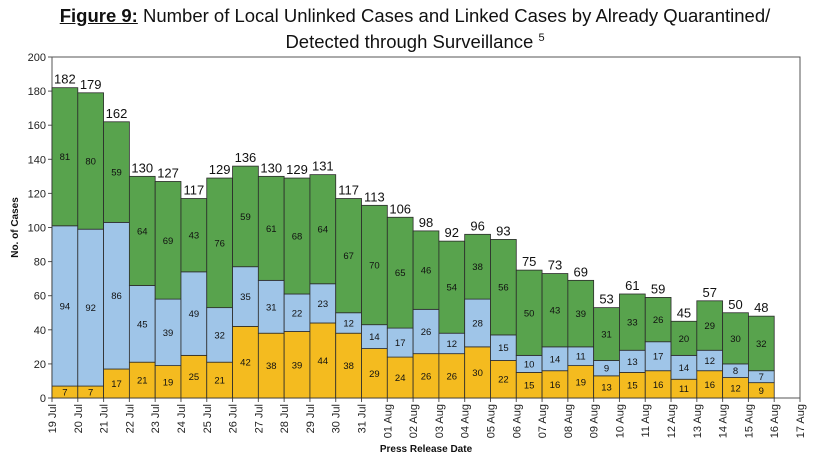  What do you see at coordinates (168, 241) in the screenshot?
I see `segment-value-label: 69` at bounding box center [168, 241].